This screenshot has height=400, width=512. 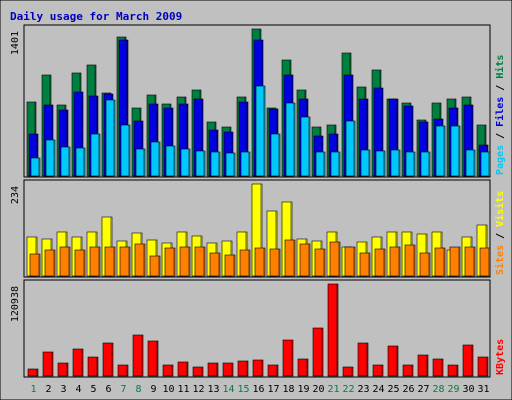 What do you see at coordinates (500, 88) in the screenshot?
I see `legend-part-3: /` at bounding box center [500, 88].